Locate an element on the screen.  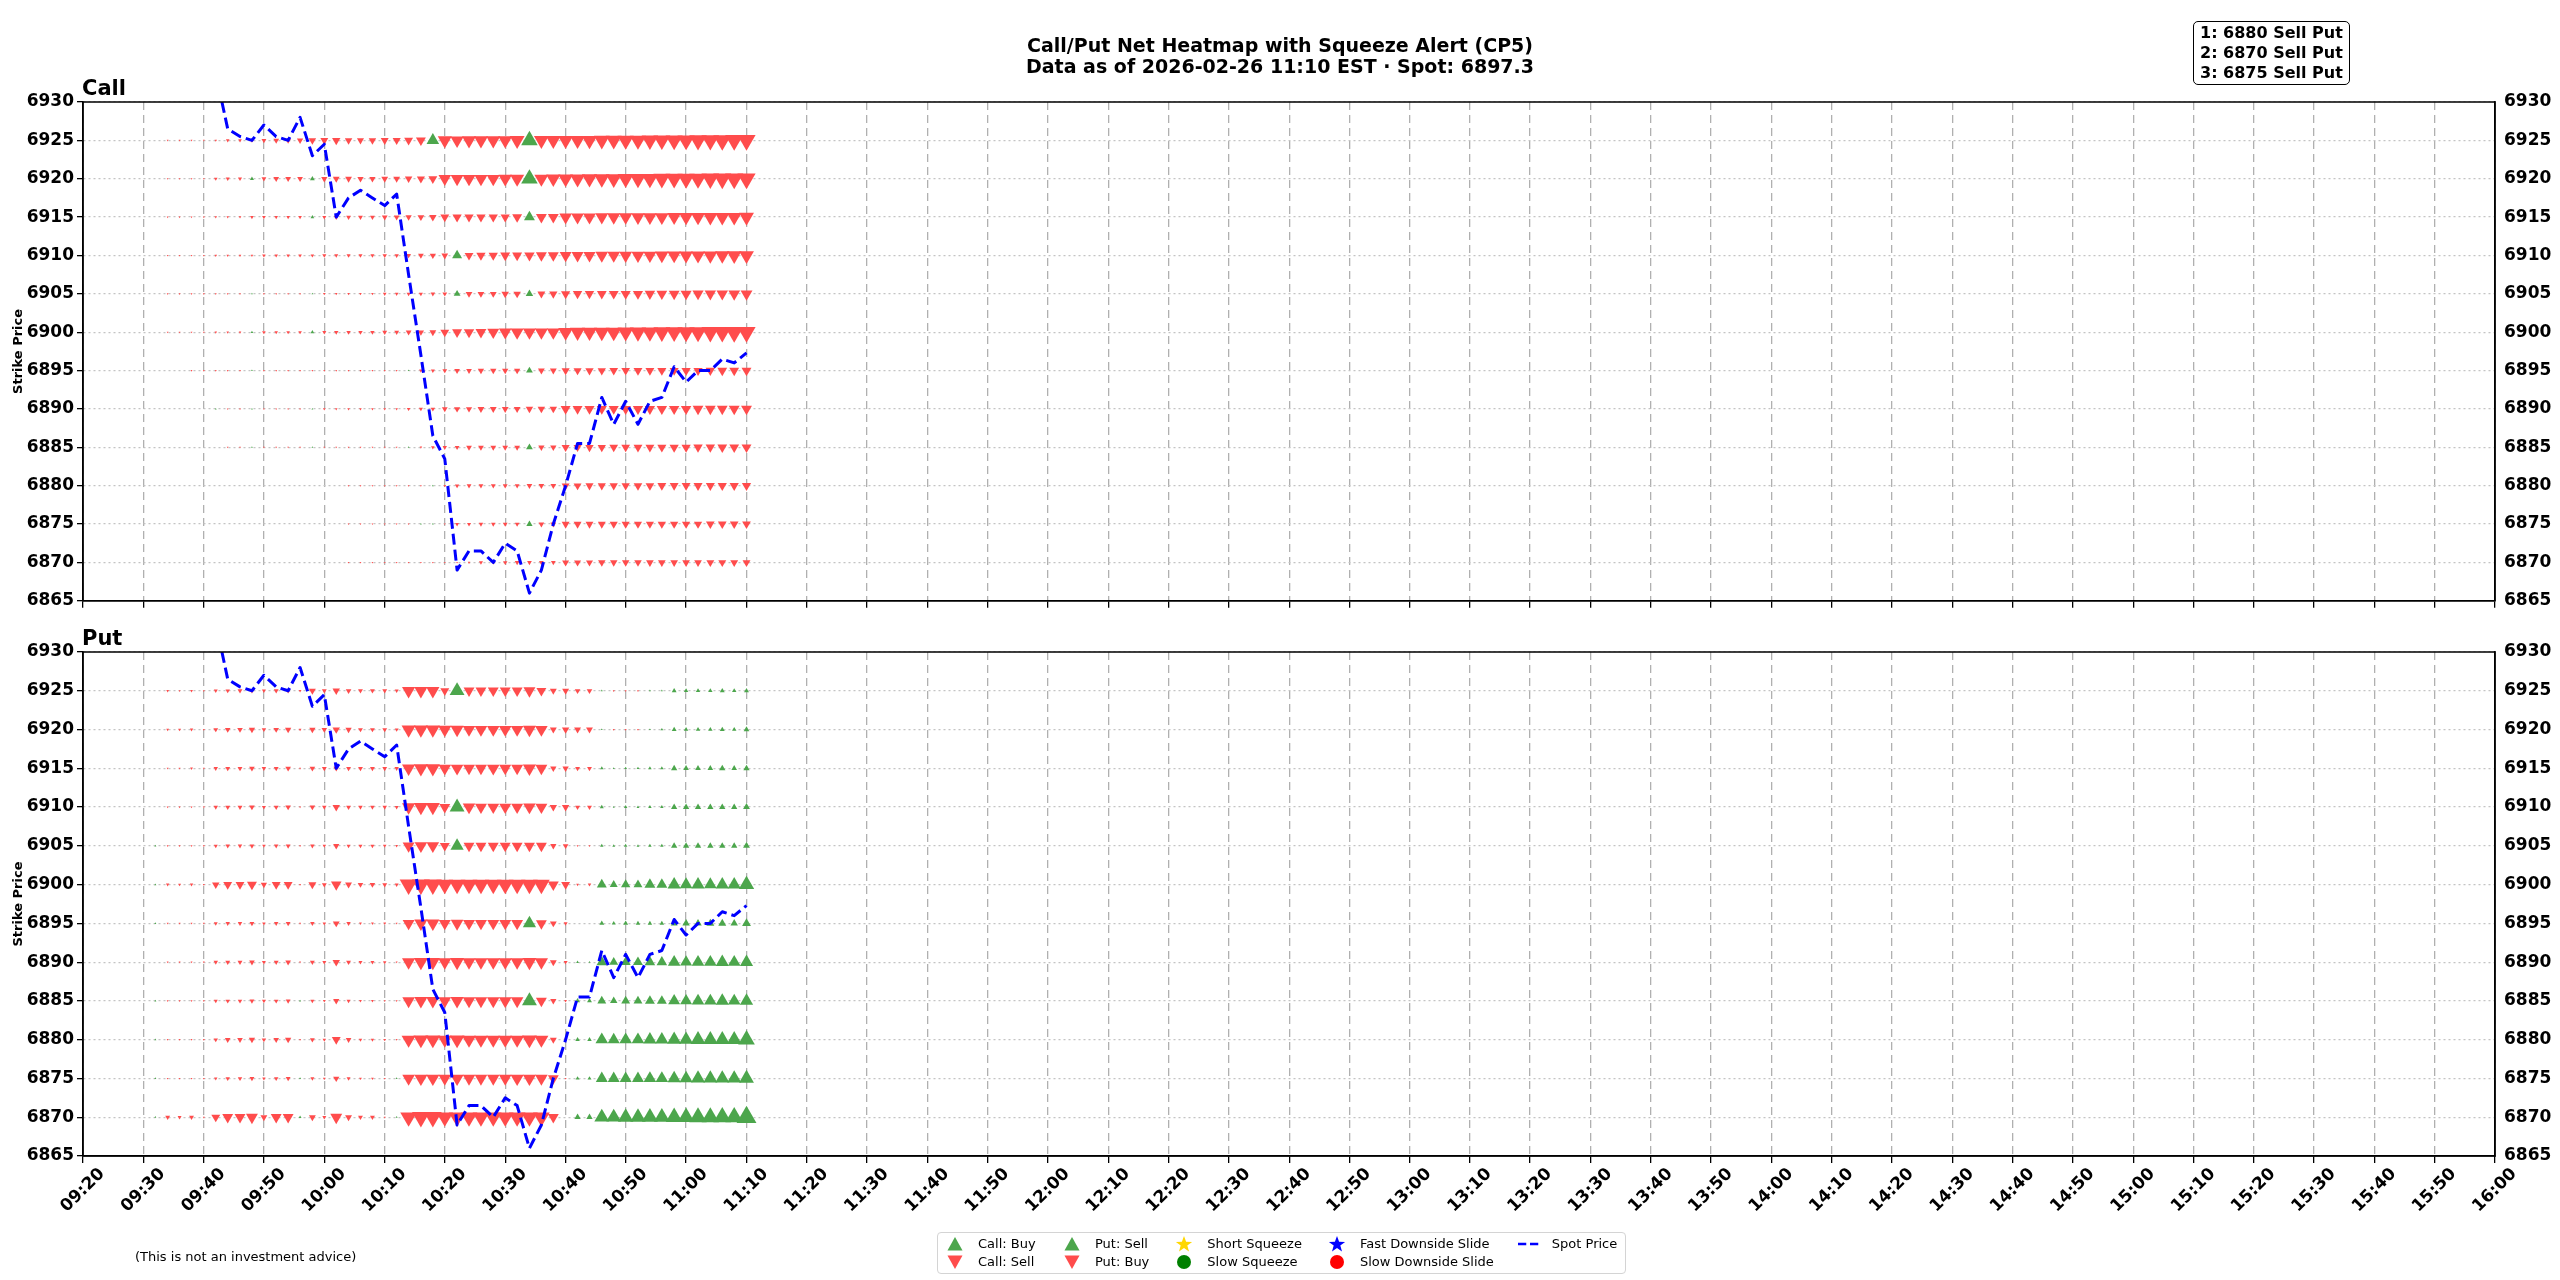
text: (This is not an investment advice) is located at coordinates (246, 1256).